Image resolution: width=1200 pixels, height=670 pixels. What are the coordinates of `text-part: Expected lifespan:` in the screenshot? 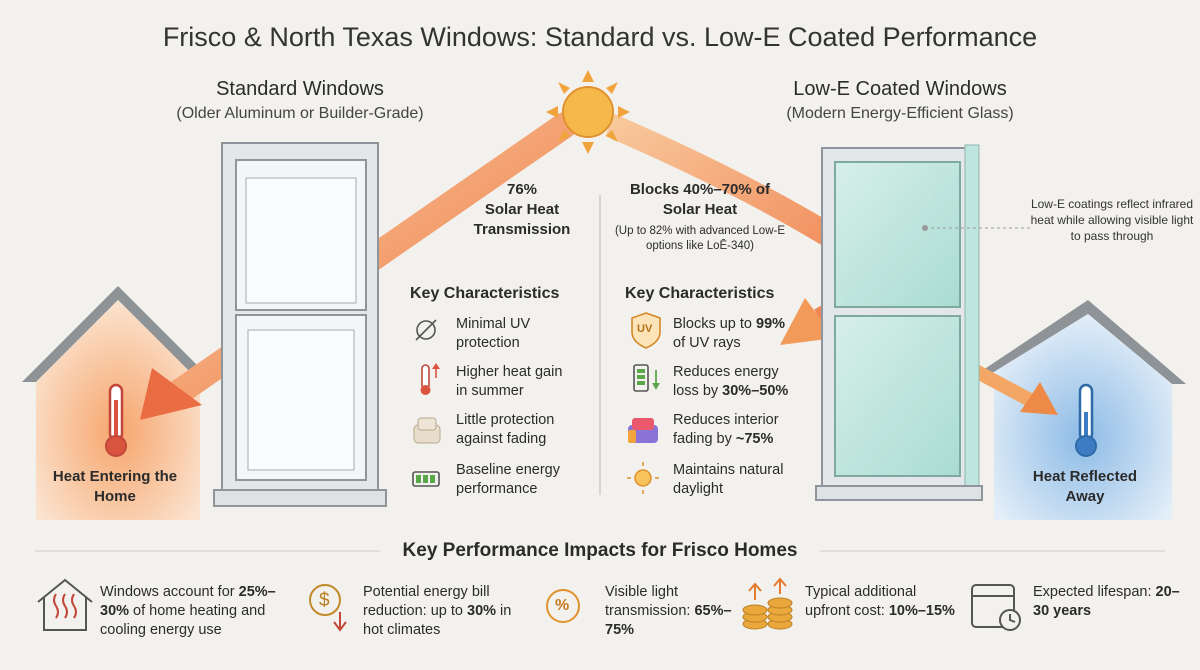 It's located at (1094, 592).